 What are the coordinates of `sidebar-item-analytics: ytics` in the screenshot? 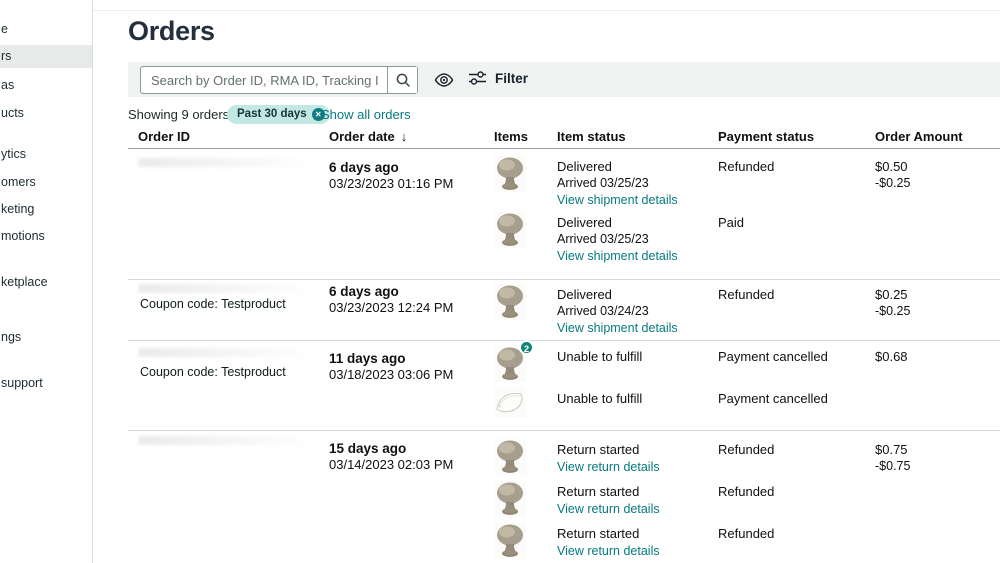 It's located at (13, 154).